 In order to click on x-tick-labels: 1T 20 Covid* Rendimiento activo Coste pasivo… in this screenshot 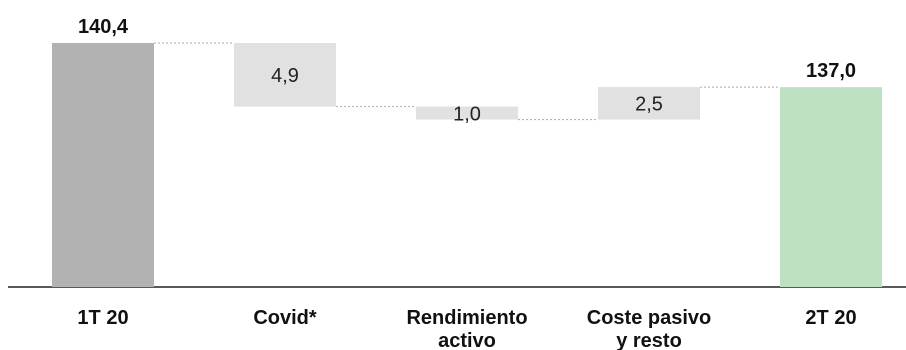, I will do `click(466, 328)`.